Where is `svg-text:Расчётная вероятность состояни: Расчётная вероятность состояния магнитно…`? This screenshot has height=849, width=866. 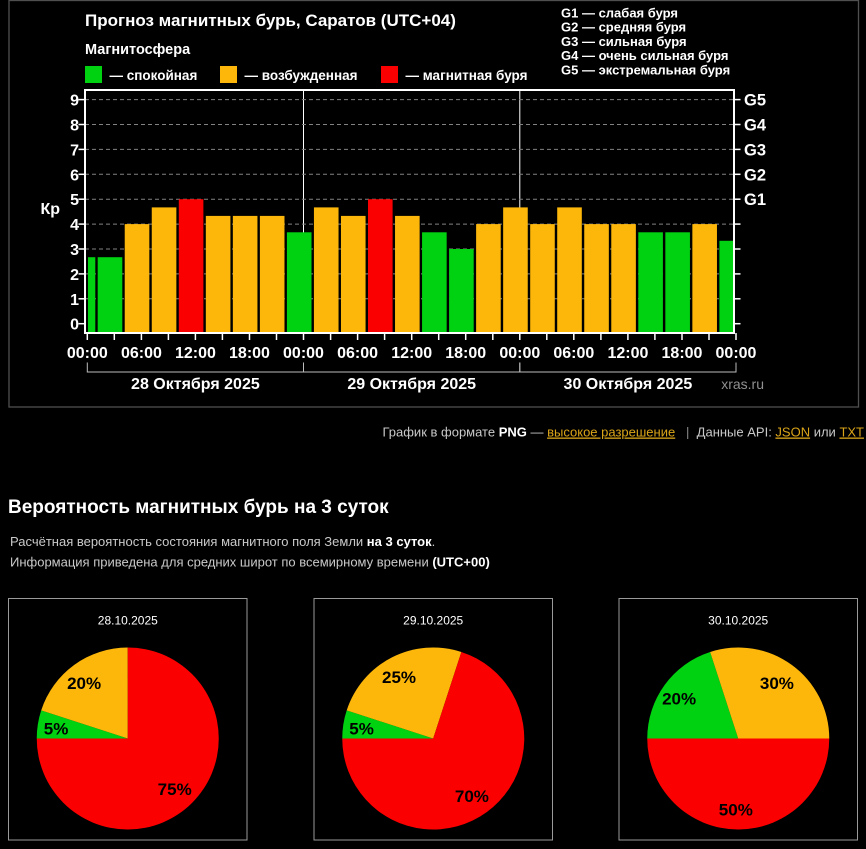 svg-text:Расчётная вероятность состояни: Расчётная вероятность состояния магнитно… is located at coordinates (222, 541).